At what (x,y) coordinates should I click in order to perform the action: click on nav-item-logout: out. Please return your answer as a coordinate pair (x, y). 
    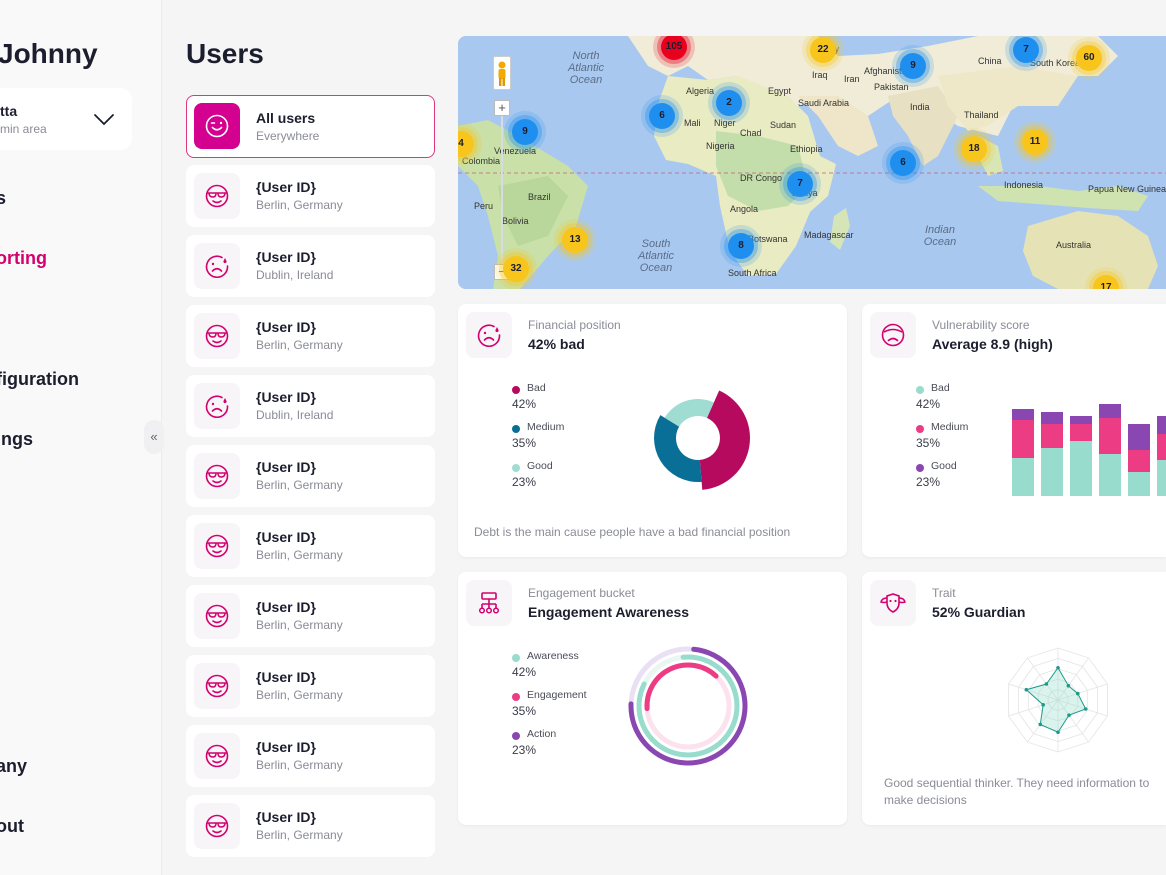
    Looking at the image, I should click on (12, 826).